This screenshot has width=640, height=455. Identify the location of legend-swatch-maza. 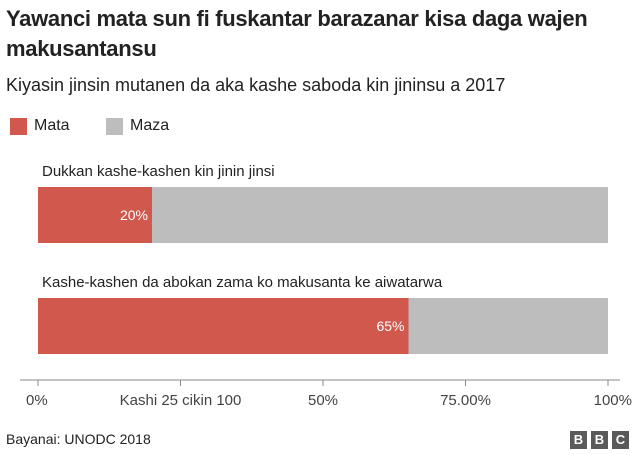
(114, 126).